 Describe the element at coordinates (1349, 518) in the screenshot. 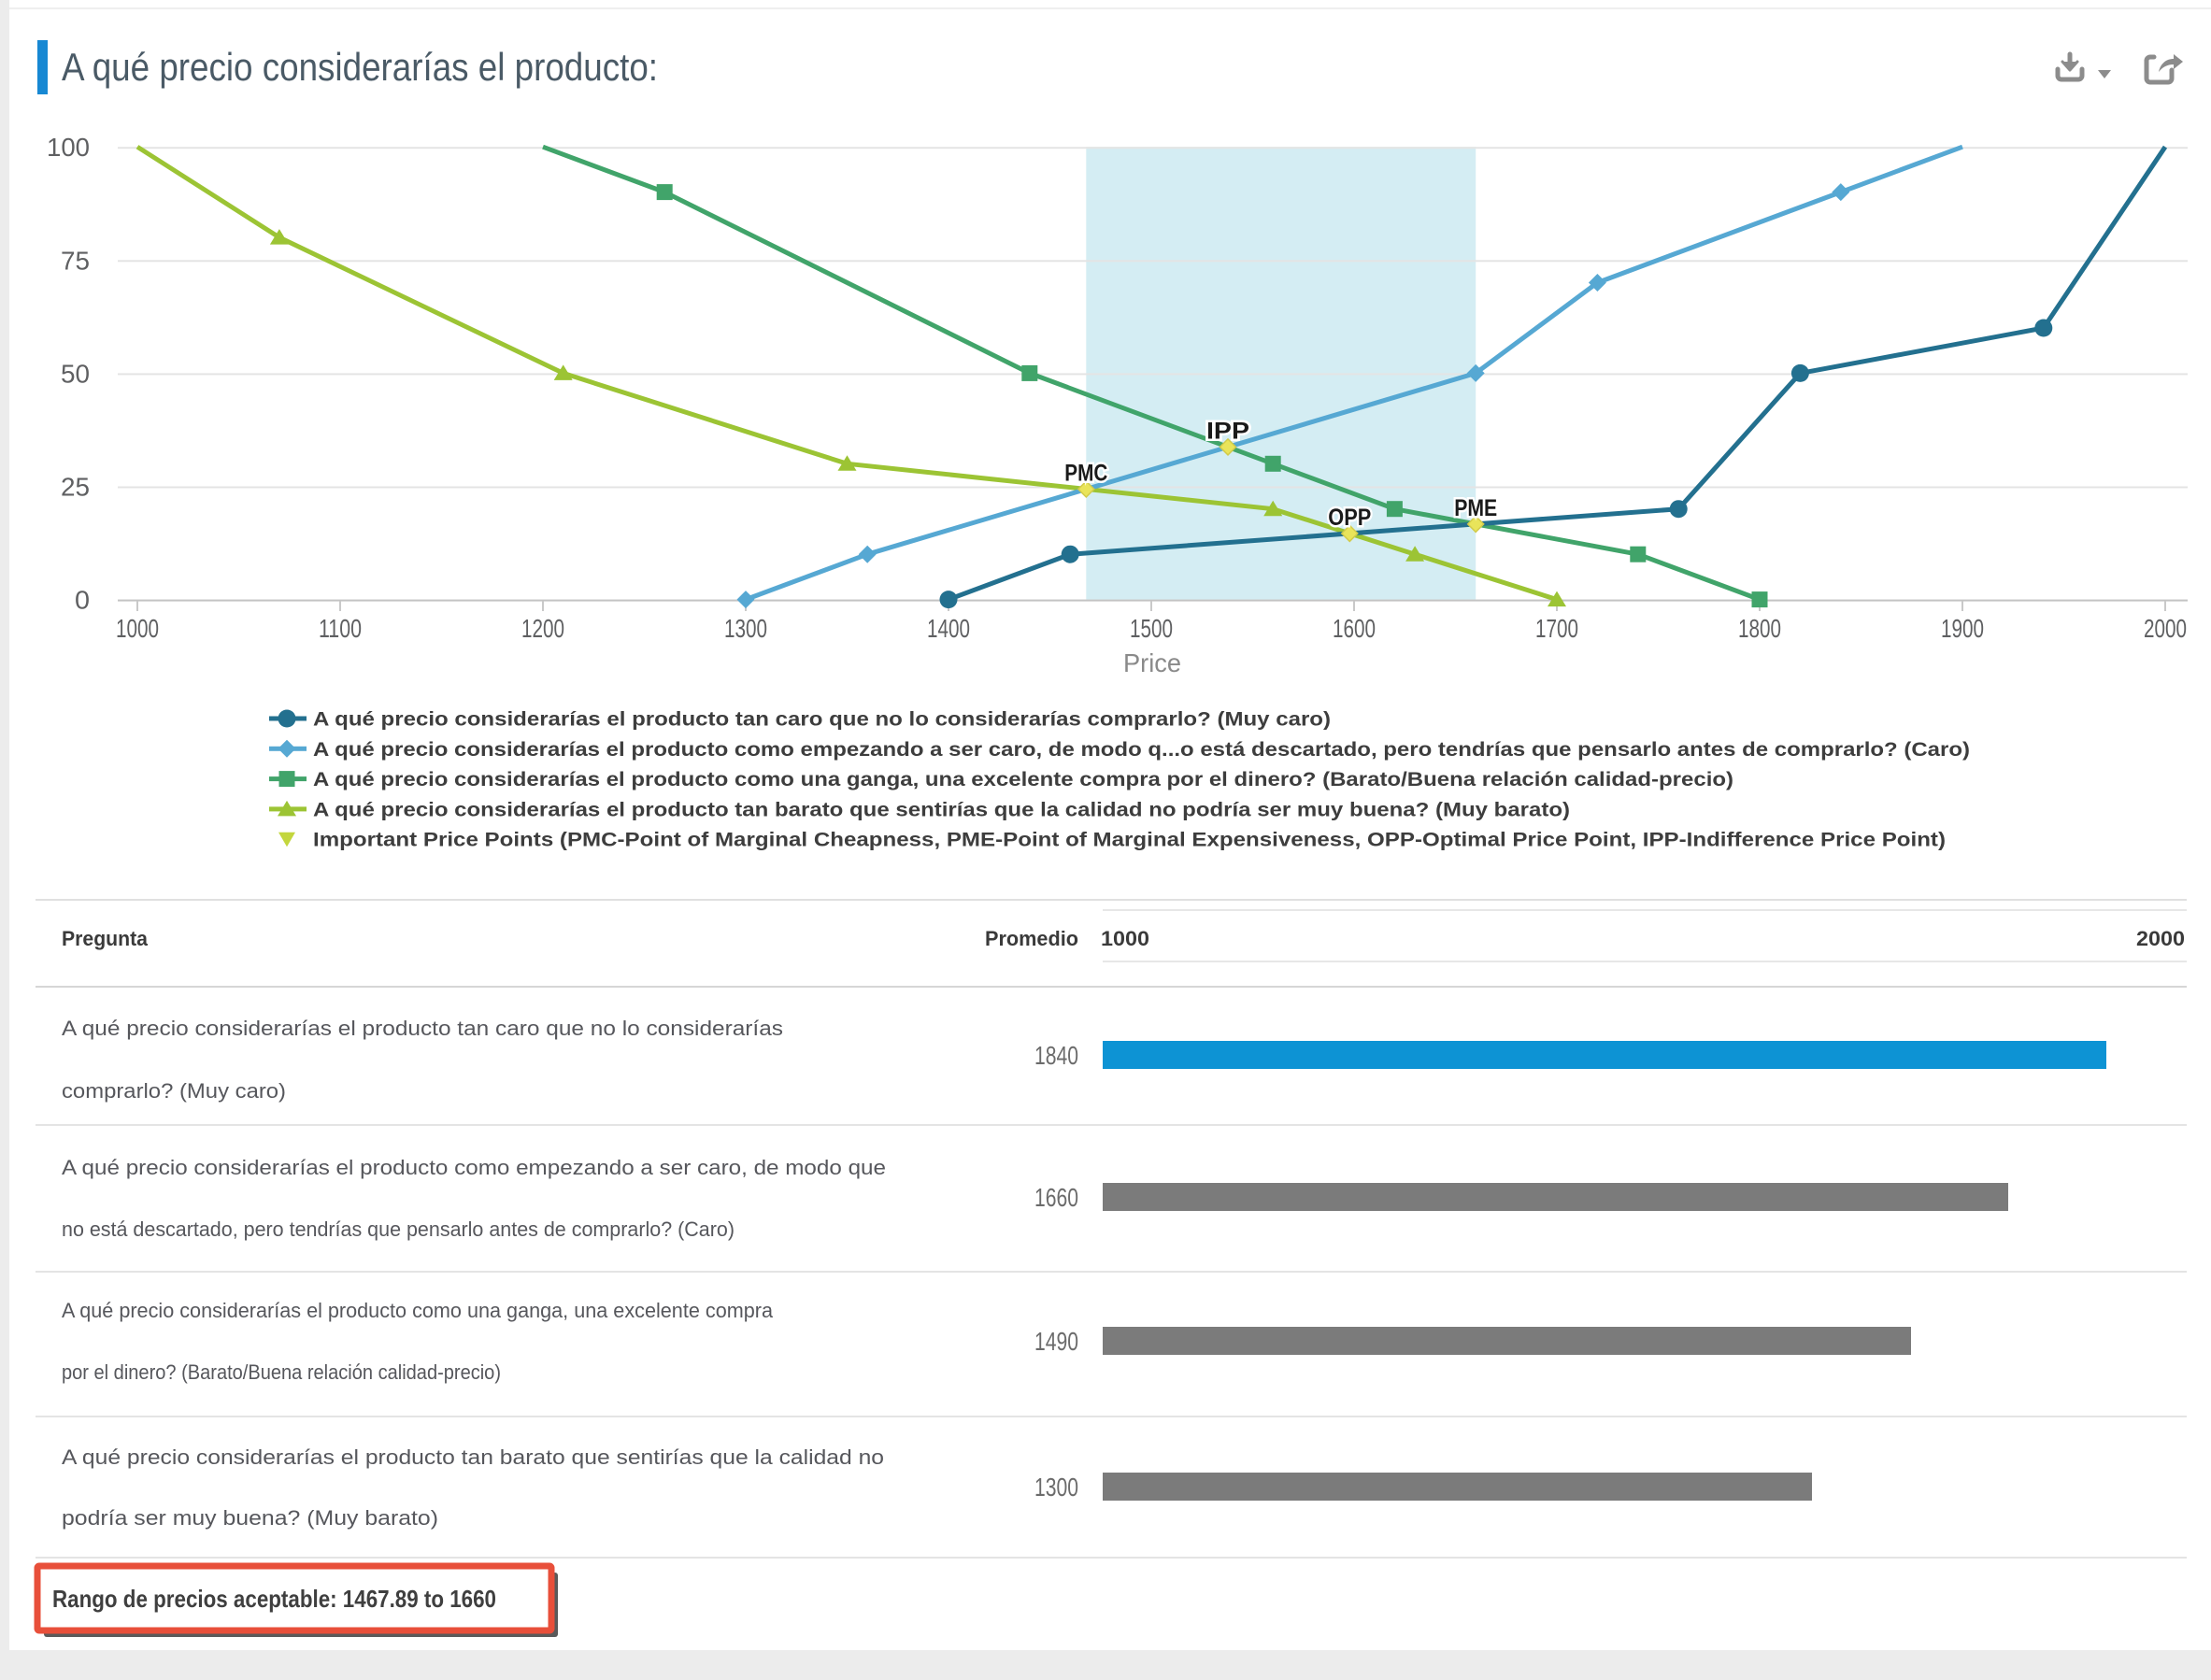

I see `svg-text: OPP` at that location.